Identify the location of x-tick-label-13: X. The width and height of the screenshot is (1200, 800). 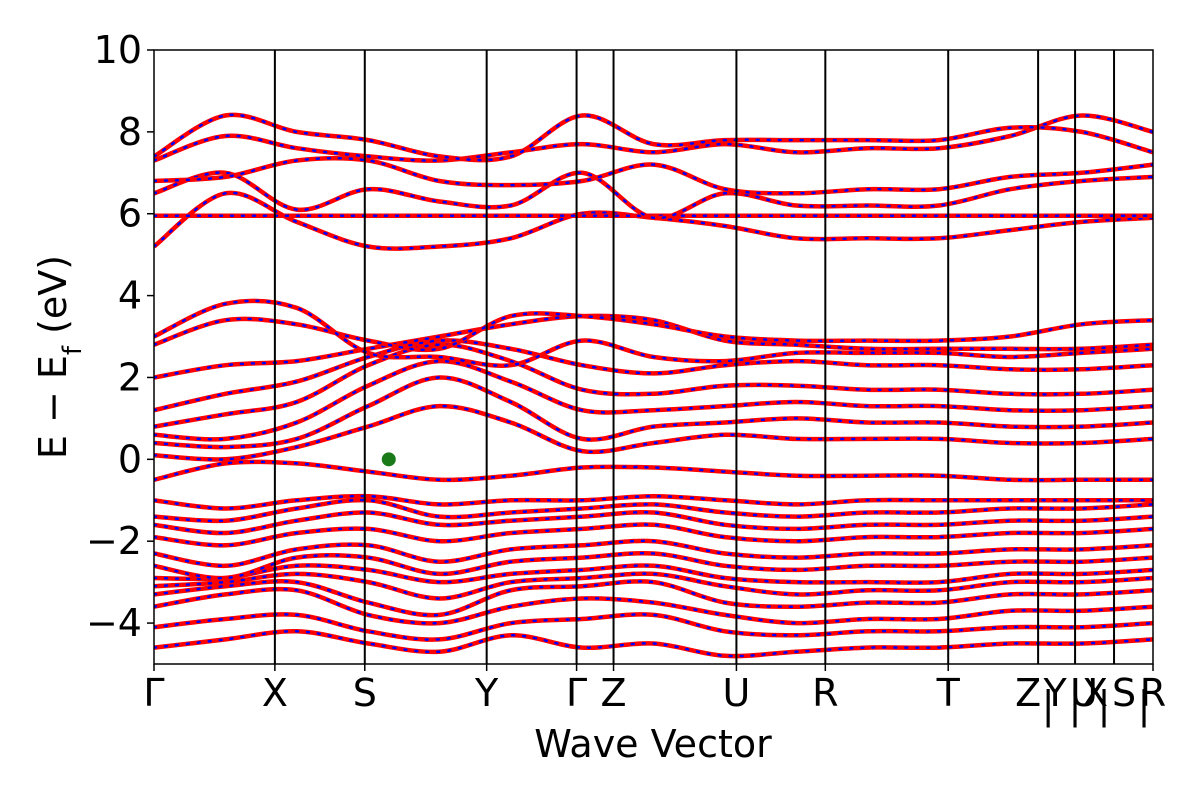
(1095, 693).